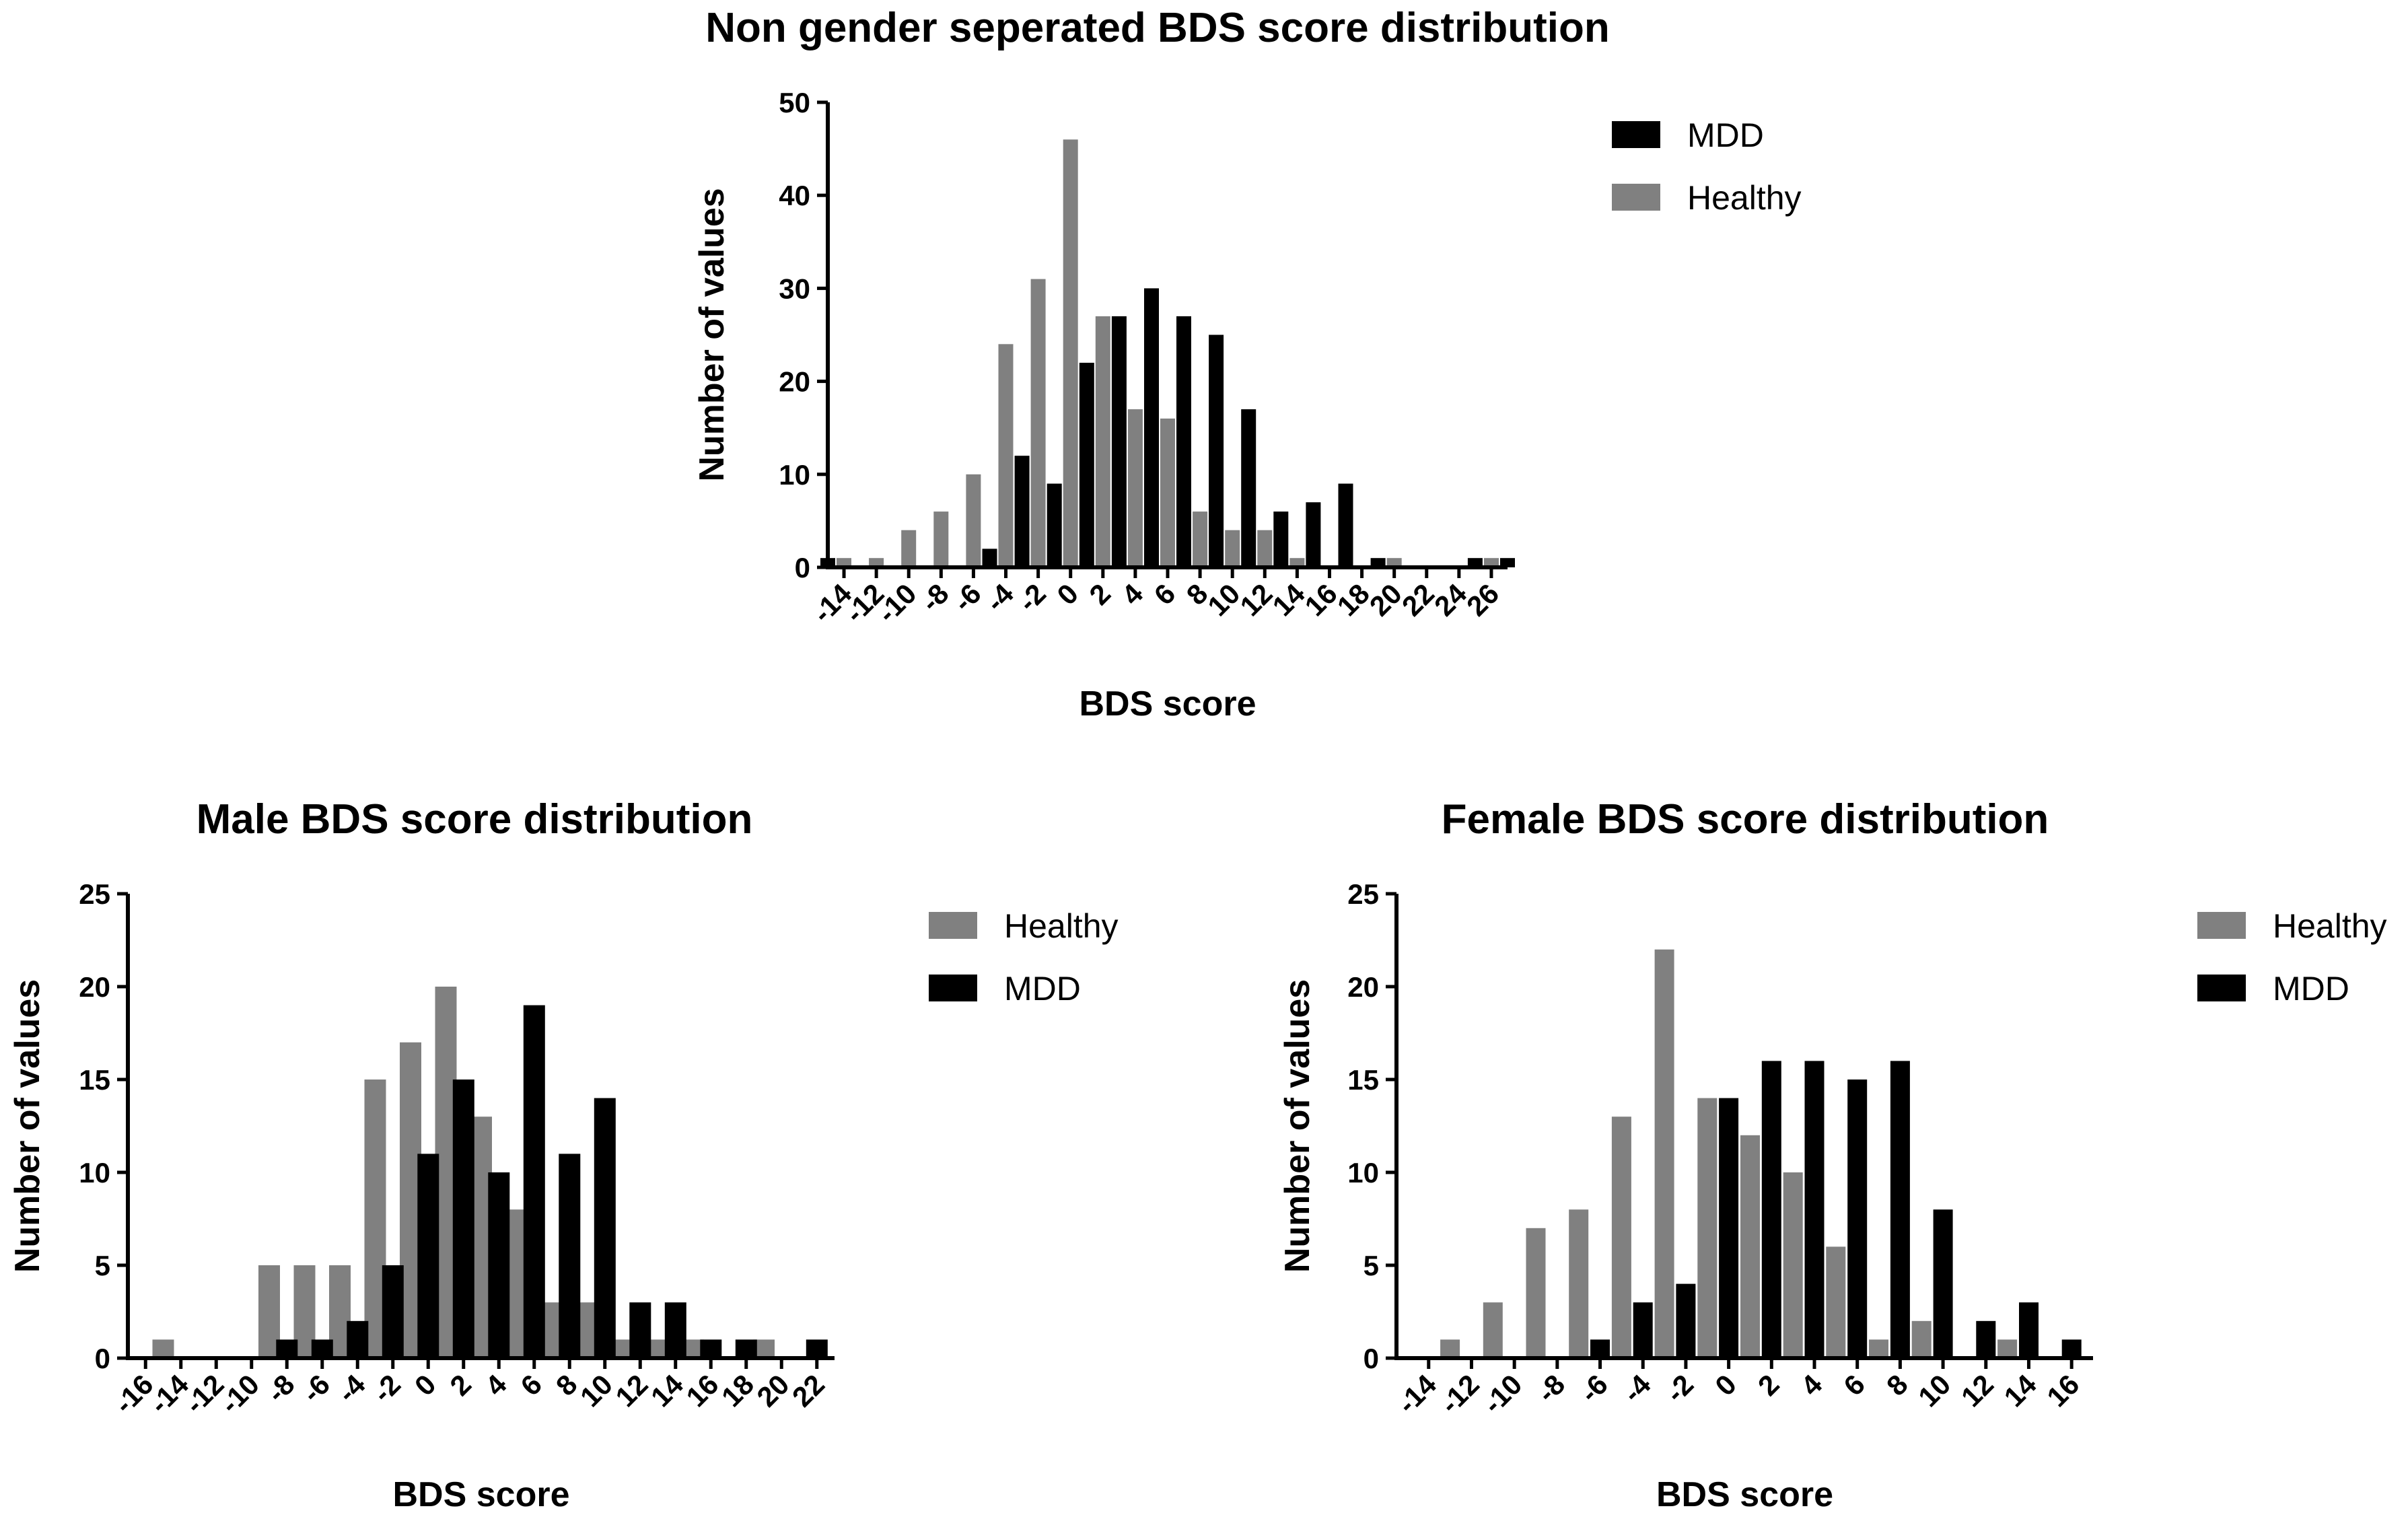  I want to click on bar-healthy--1, so click(1708, 1228).